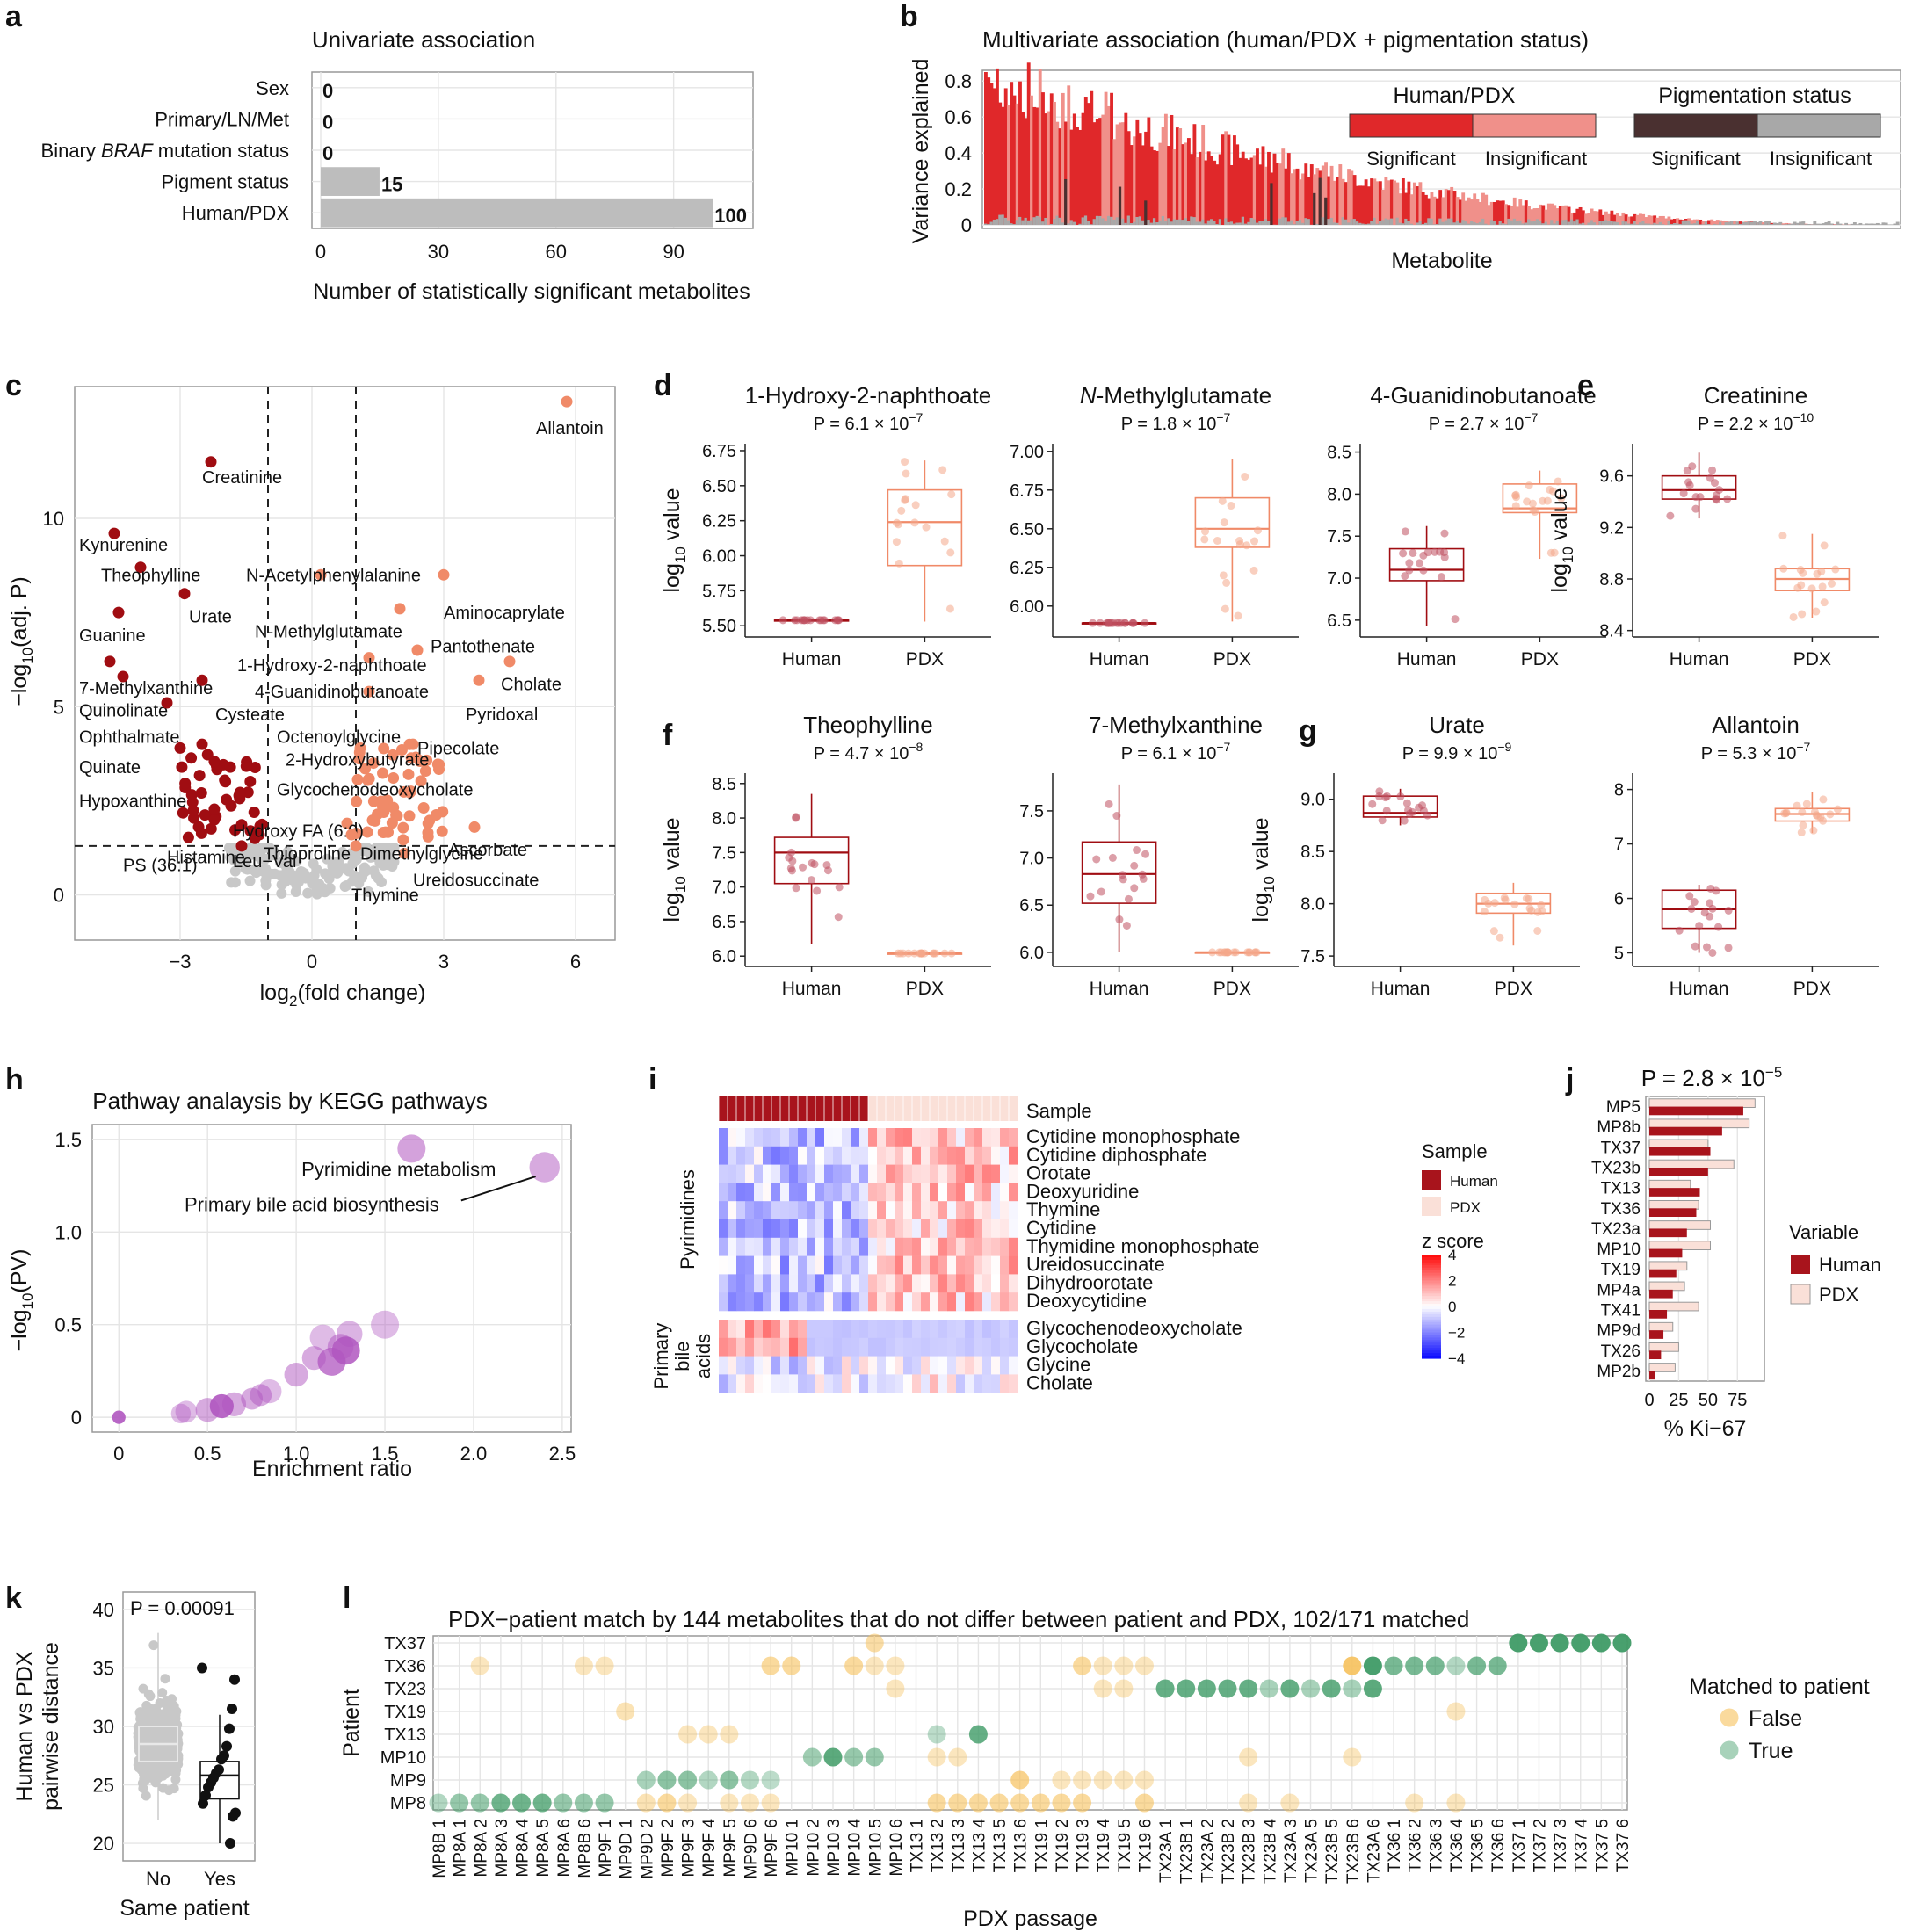 Image resolution: width=1905 pixels, height=1932 pixels. Describe the element at coordinates (1812, 659) in the screenshot. I see `boxplot-group-label: PDX` at that location.